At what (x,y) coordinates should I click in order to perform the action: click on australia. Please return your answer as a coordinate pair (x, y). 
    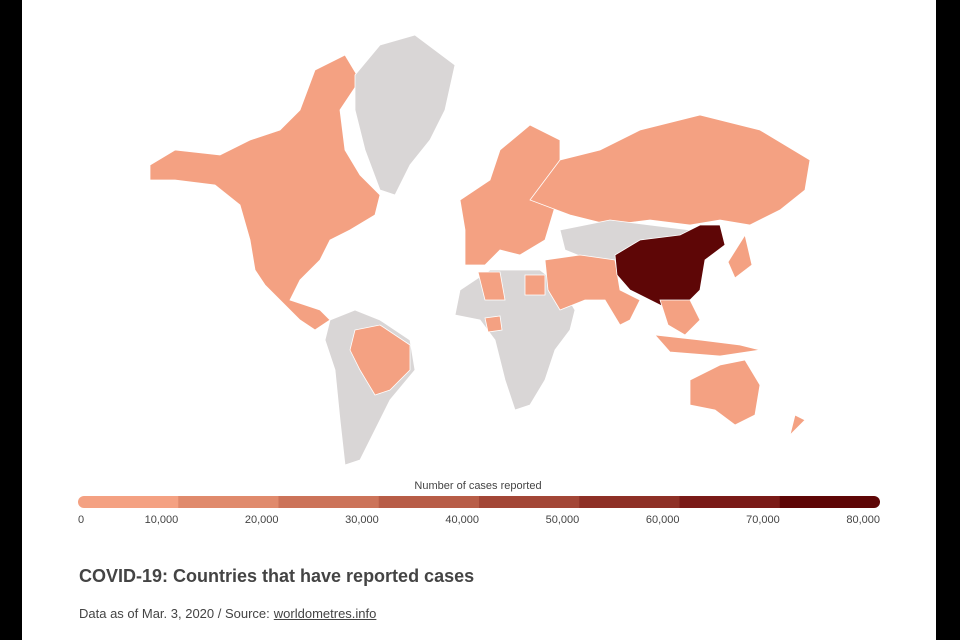
    Looking at the image, I should click on (725, 392).